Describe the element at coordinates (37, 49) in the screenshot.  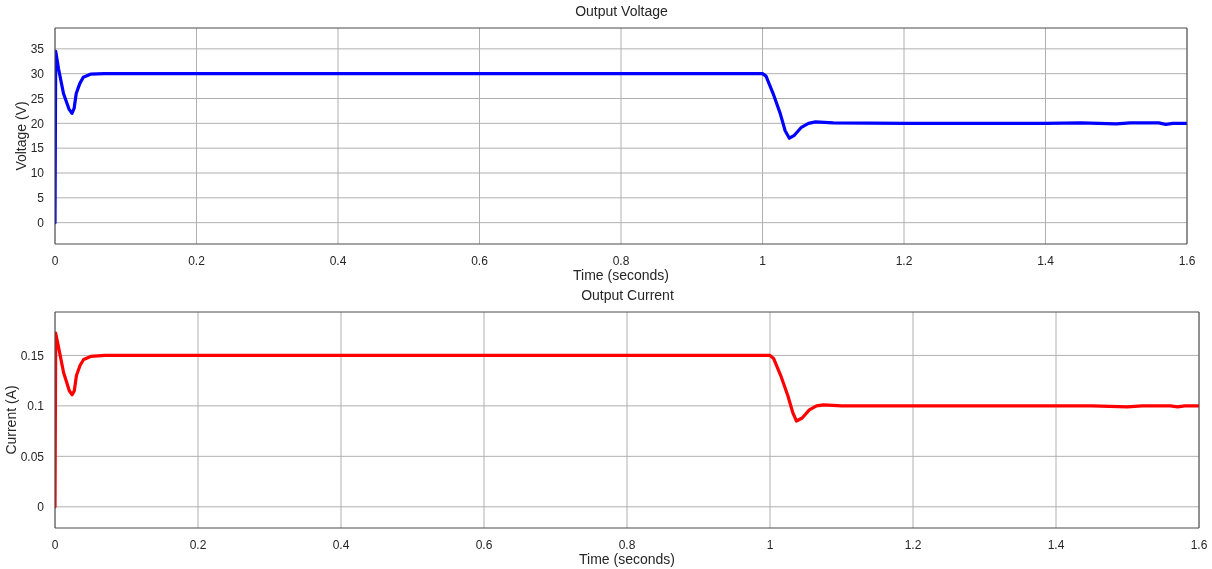
I see `y-tick-label: 35` at that location.